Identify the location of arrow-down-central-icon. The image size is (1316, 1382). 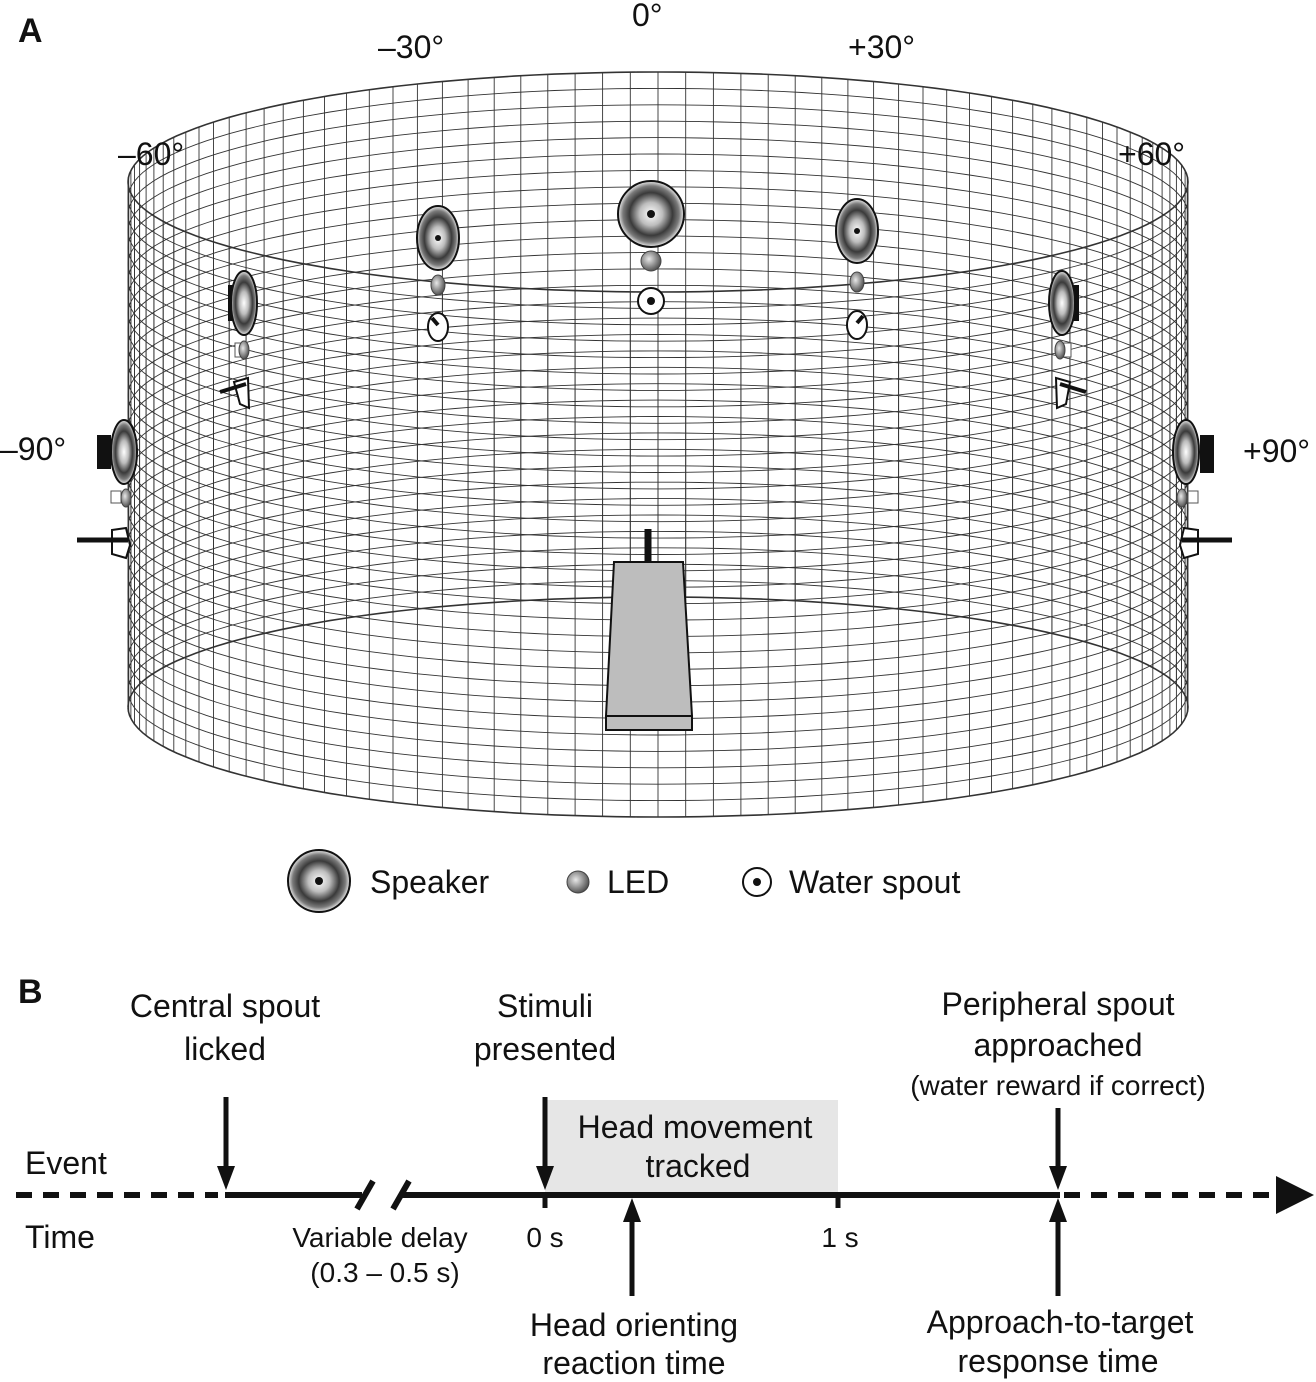
(226, 1143).